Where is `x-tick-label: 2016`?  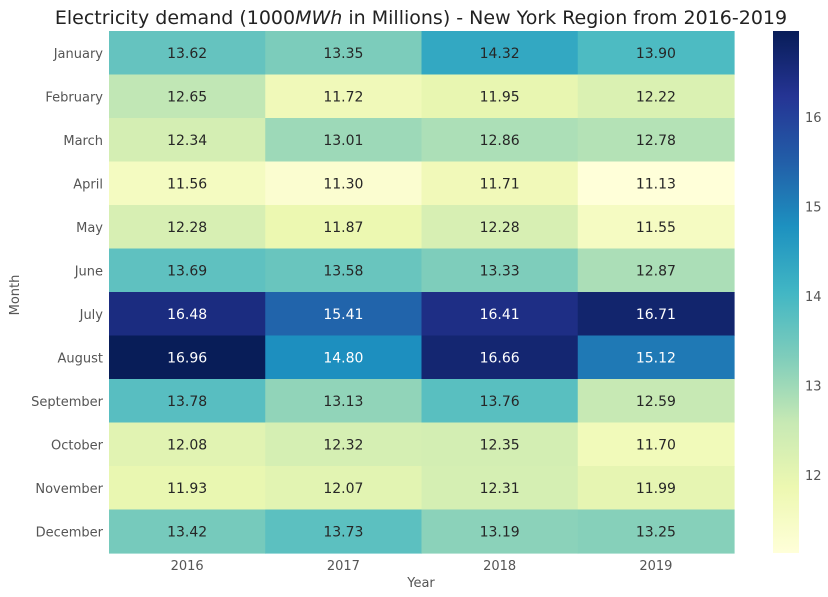
x-tick-label: 2016 is located at coordinates (187, 566).